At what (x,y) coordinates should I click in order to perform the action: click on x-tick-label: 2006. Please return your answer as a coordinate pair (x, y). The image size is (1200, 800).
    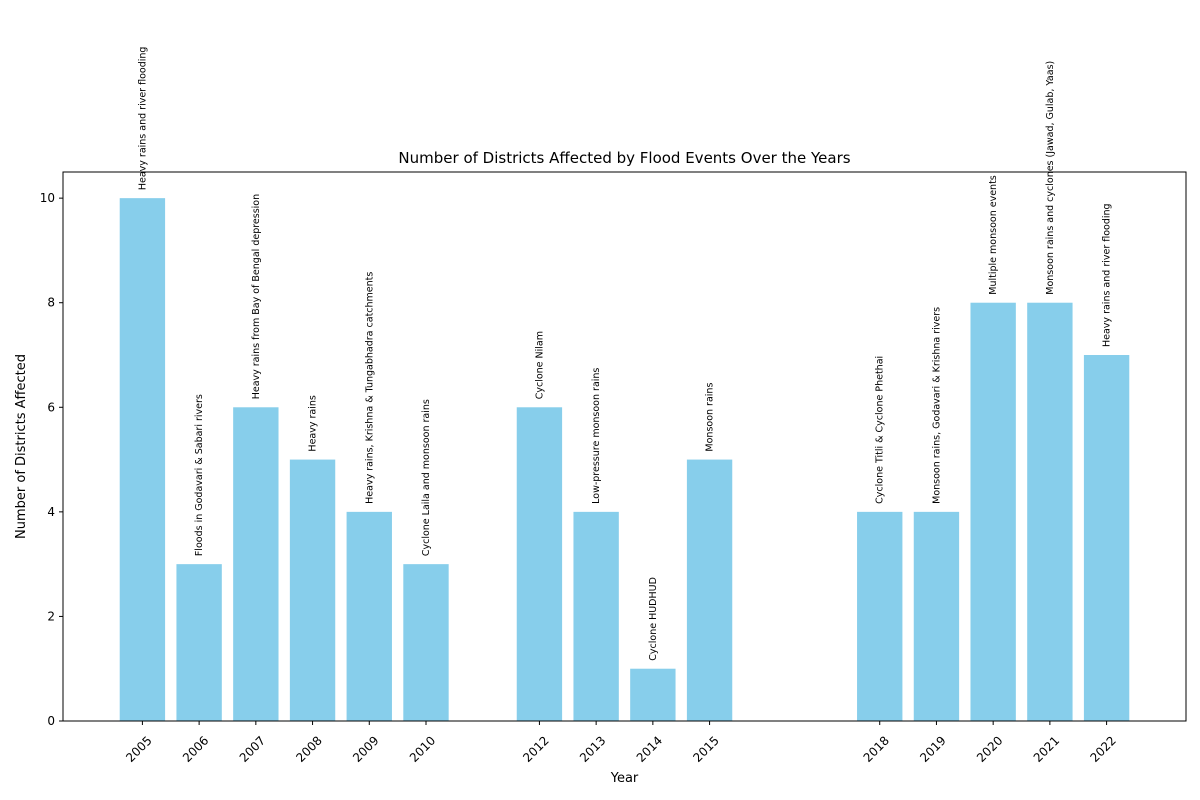
    Looking at the image, I should click on (195, 748).